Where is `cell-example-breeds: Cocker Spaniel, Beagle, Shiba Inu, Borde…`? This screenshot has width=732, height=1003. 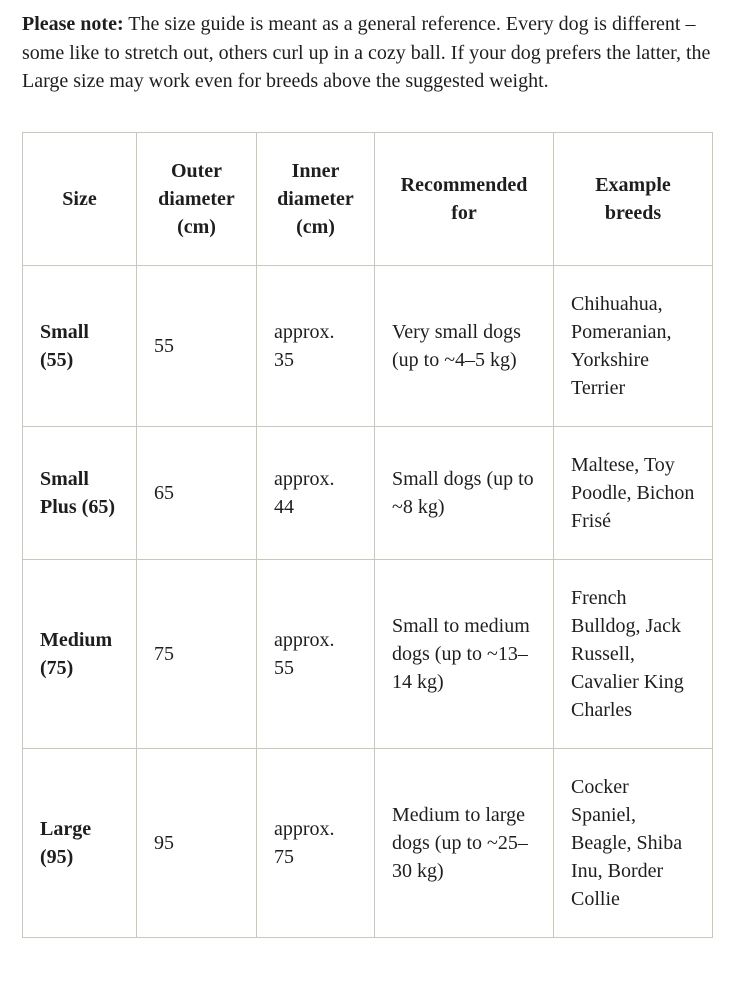
cell-example-breeds: Cocker Spaniel, Beagle, Shiba Inu, Borde… is located at coordinates (633, 842).